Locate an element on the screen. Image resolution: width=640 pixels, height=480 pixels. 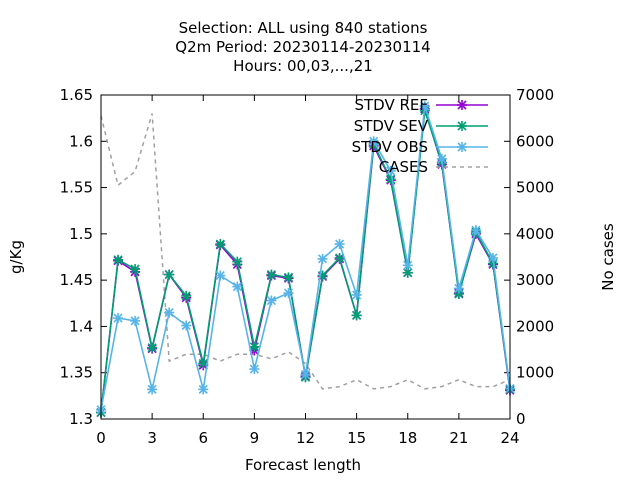
legend-item-stdv-obs: STDV OBS is located at coordinates (420, 147).